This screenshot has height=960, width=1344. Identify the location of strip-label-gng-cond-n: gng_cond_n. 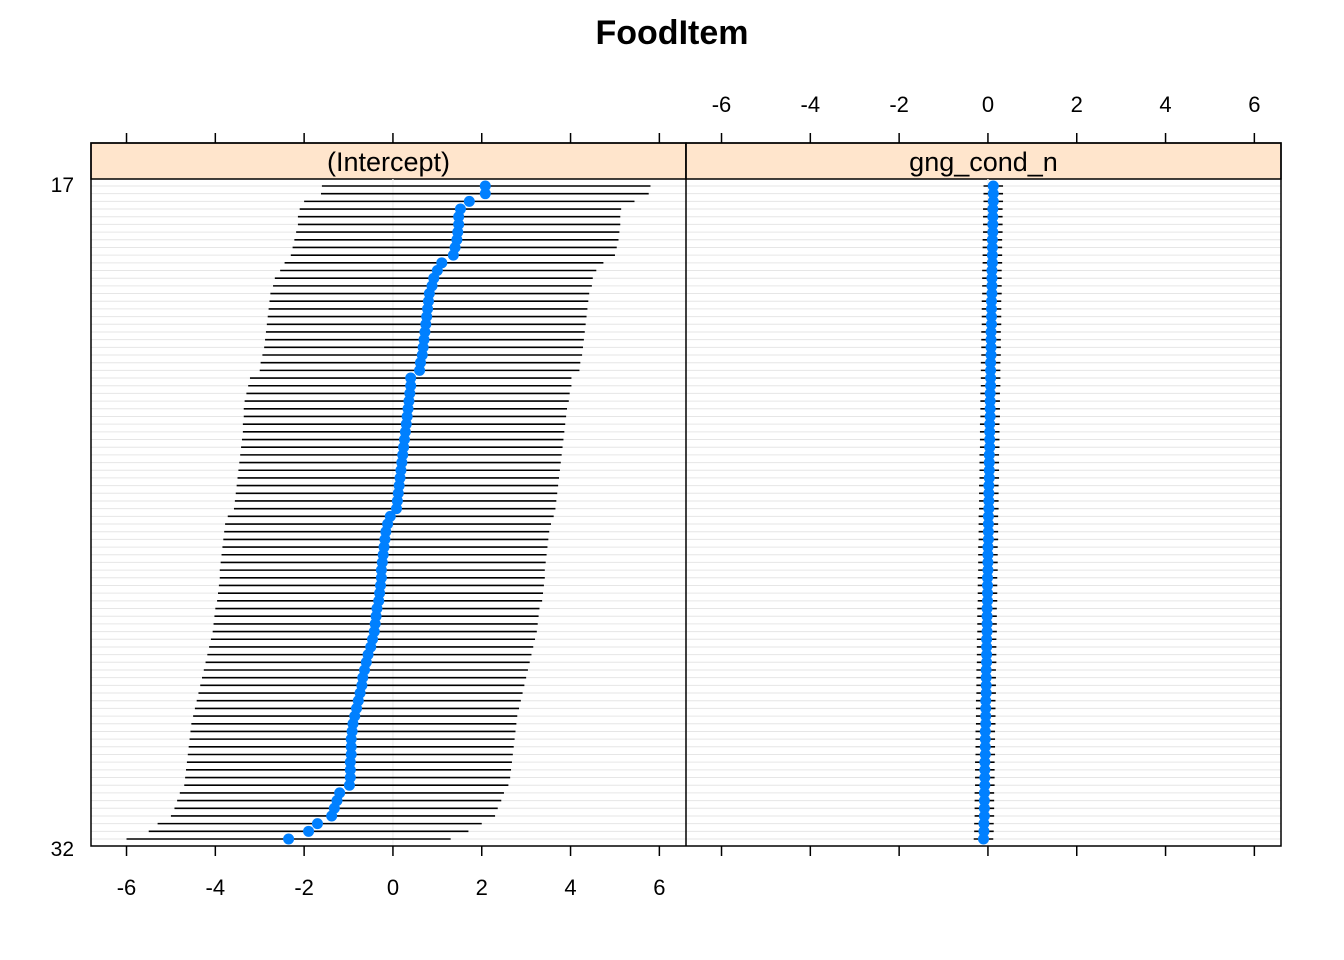
(983, 162).